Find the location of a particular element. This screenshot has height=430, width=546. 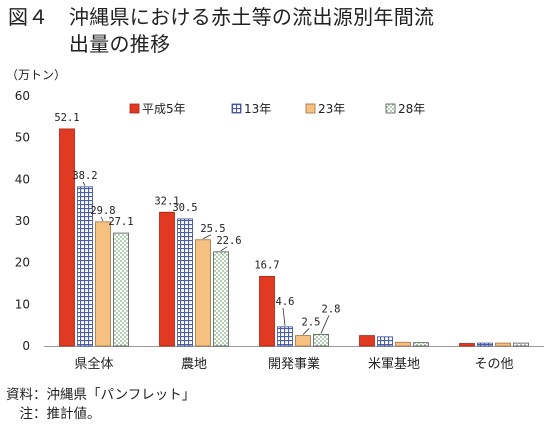

bar-その他-23年 is located at coordinates (503, 344).